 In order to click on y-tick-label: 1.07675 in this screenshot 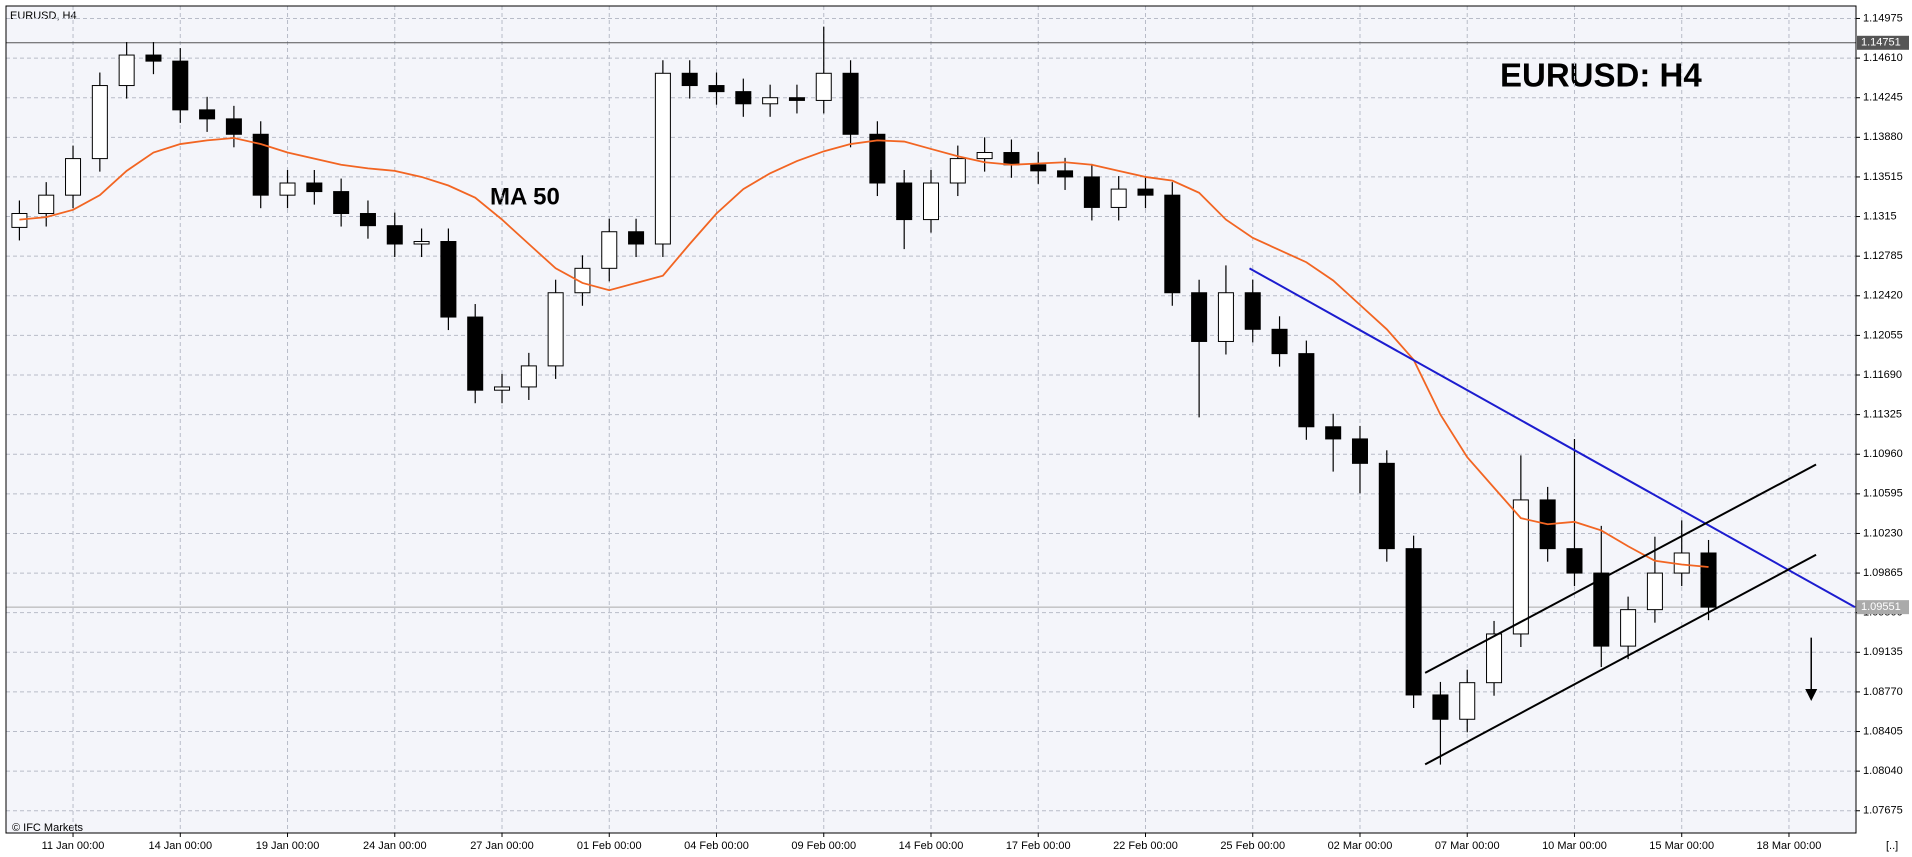, I will do `click(1883, 811)`.